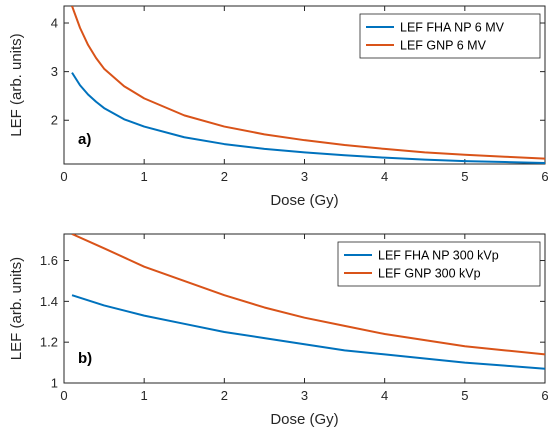 This screenshot has height=431, width=550. I want to click on legend: LEF FHA NP 6 MV LEF GNP 6 MV, so click(450, 36).